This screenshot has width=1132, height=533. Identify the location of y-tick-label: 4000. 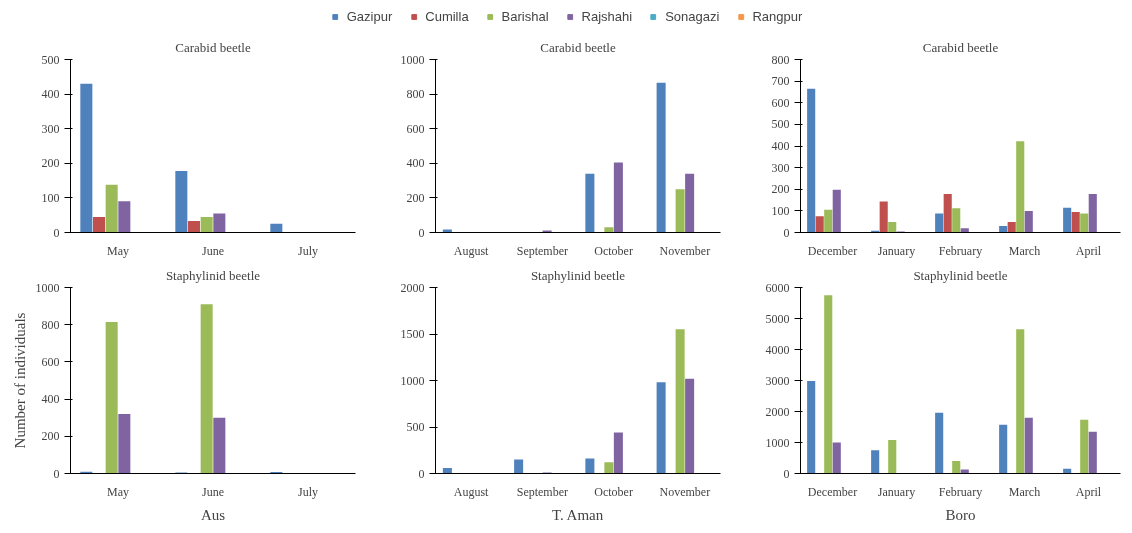
(777, 349).